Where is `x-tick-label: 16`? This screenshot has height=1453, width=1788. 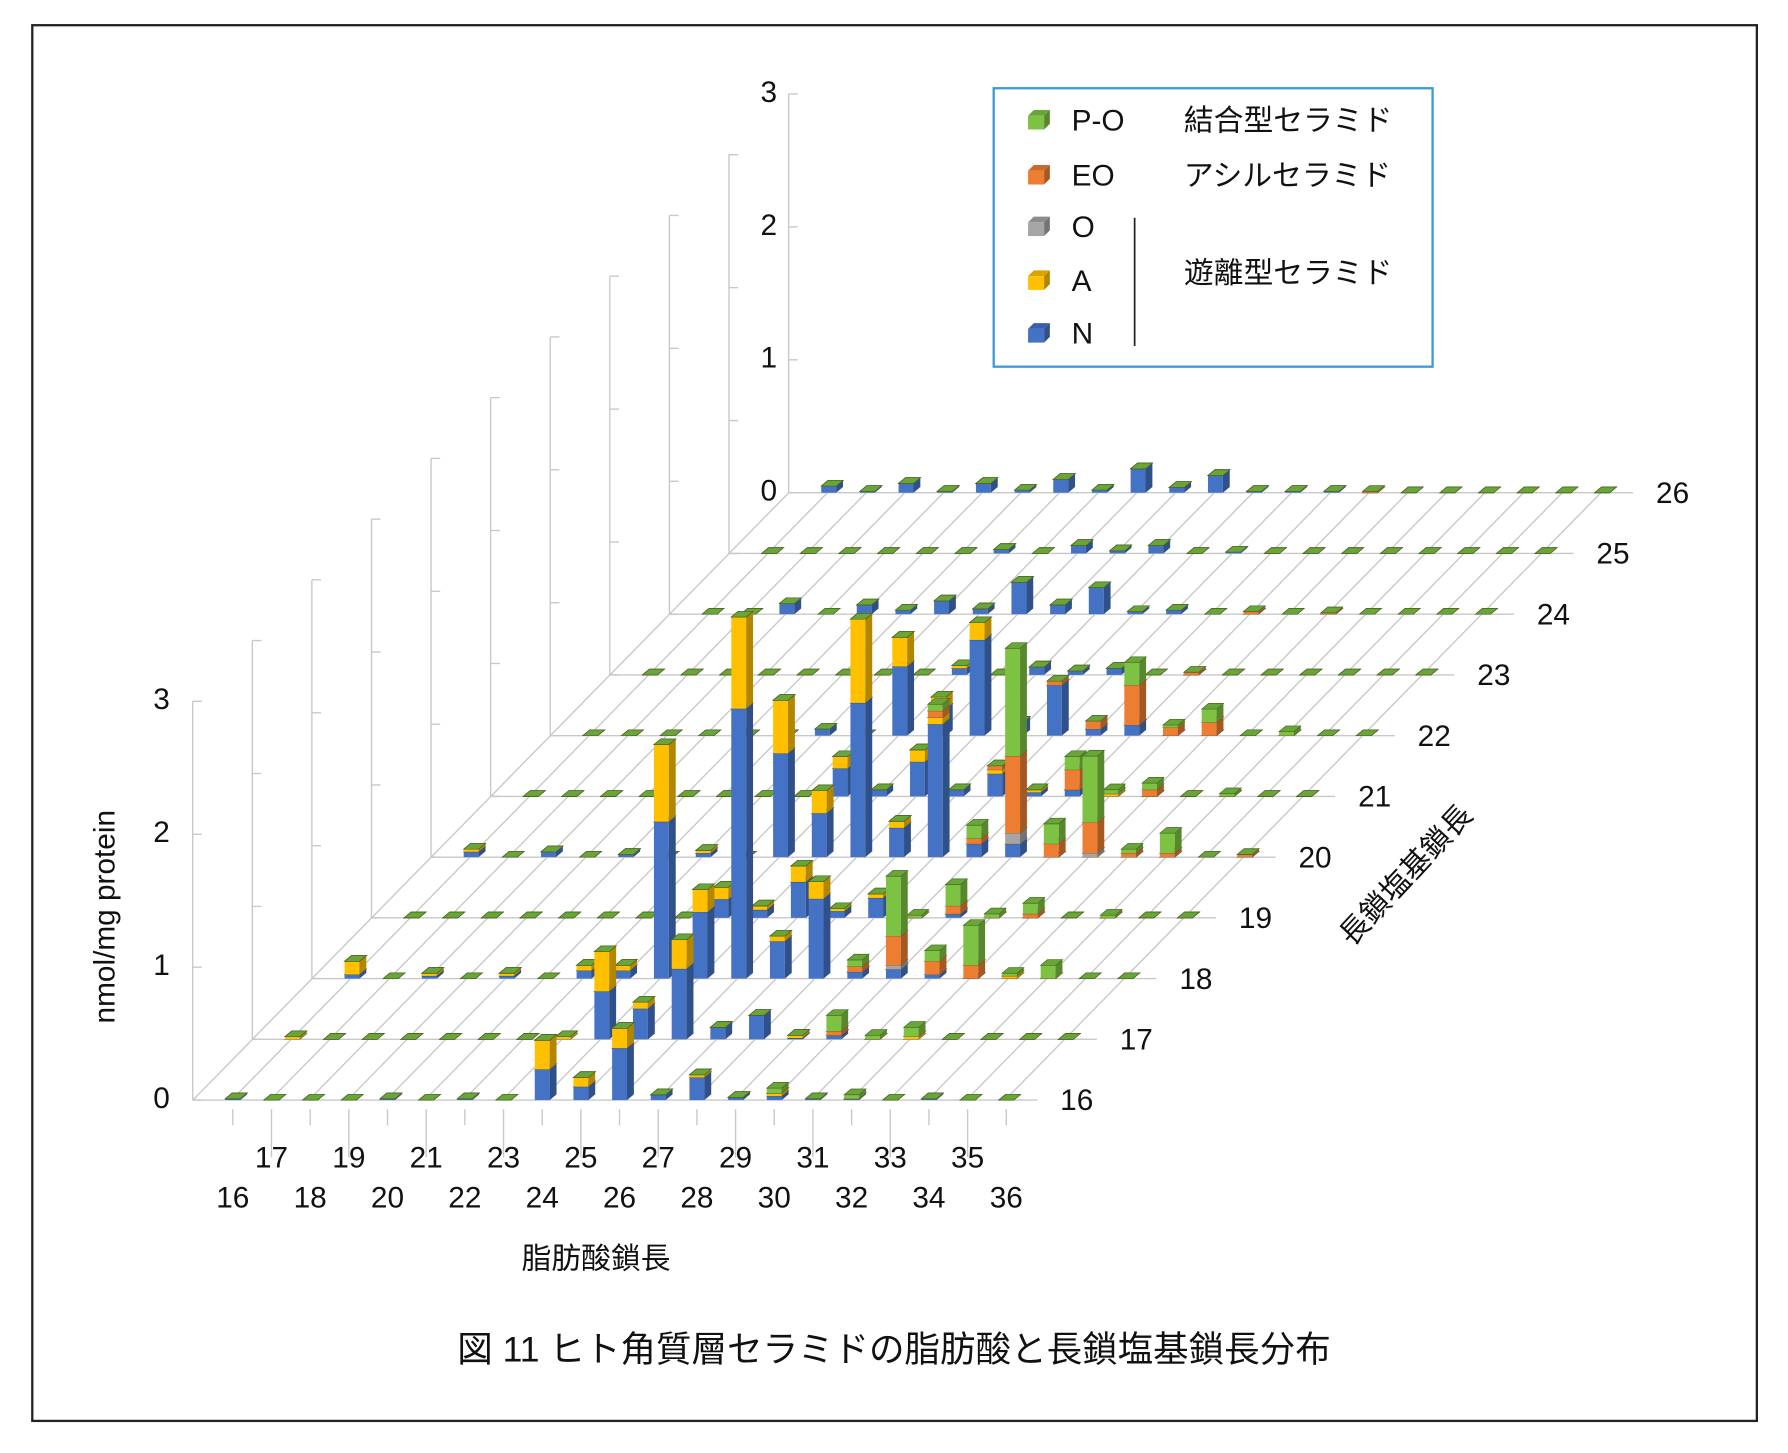
x-tick-label: 16 is located at coordinates (232, 1198).